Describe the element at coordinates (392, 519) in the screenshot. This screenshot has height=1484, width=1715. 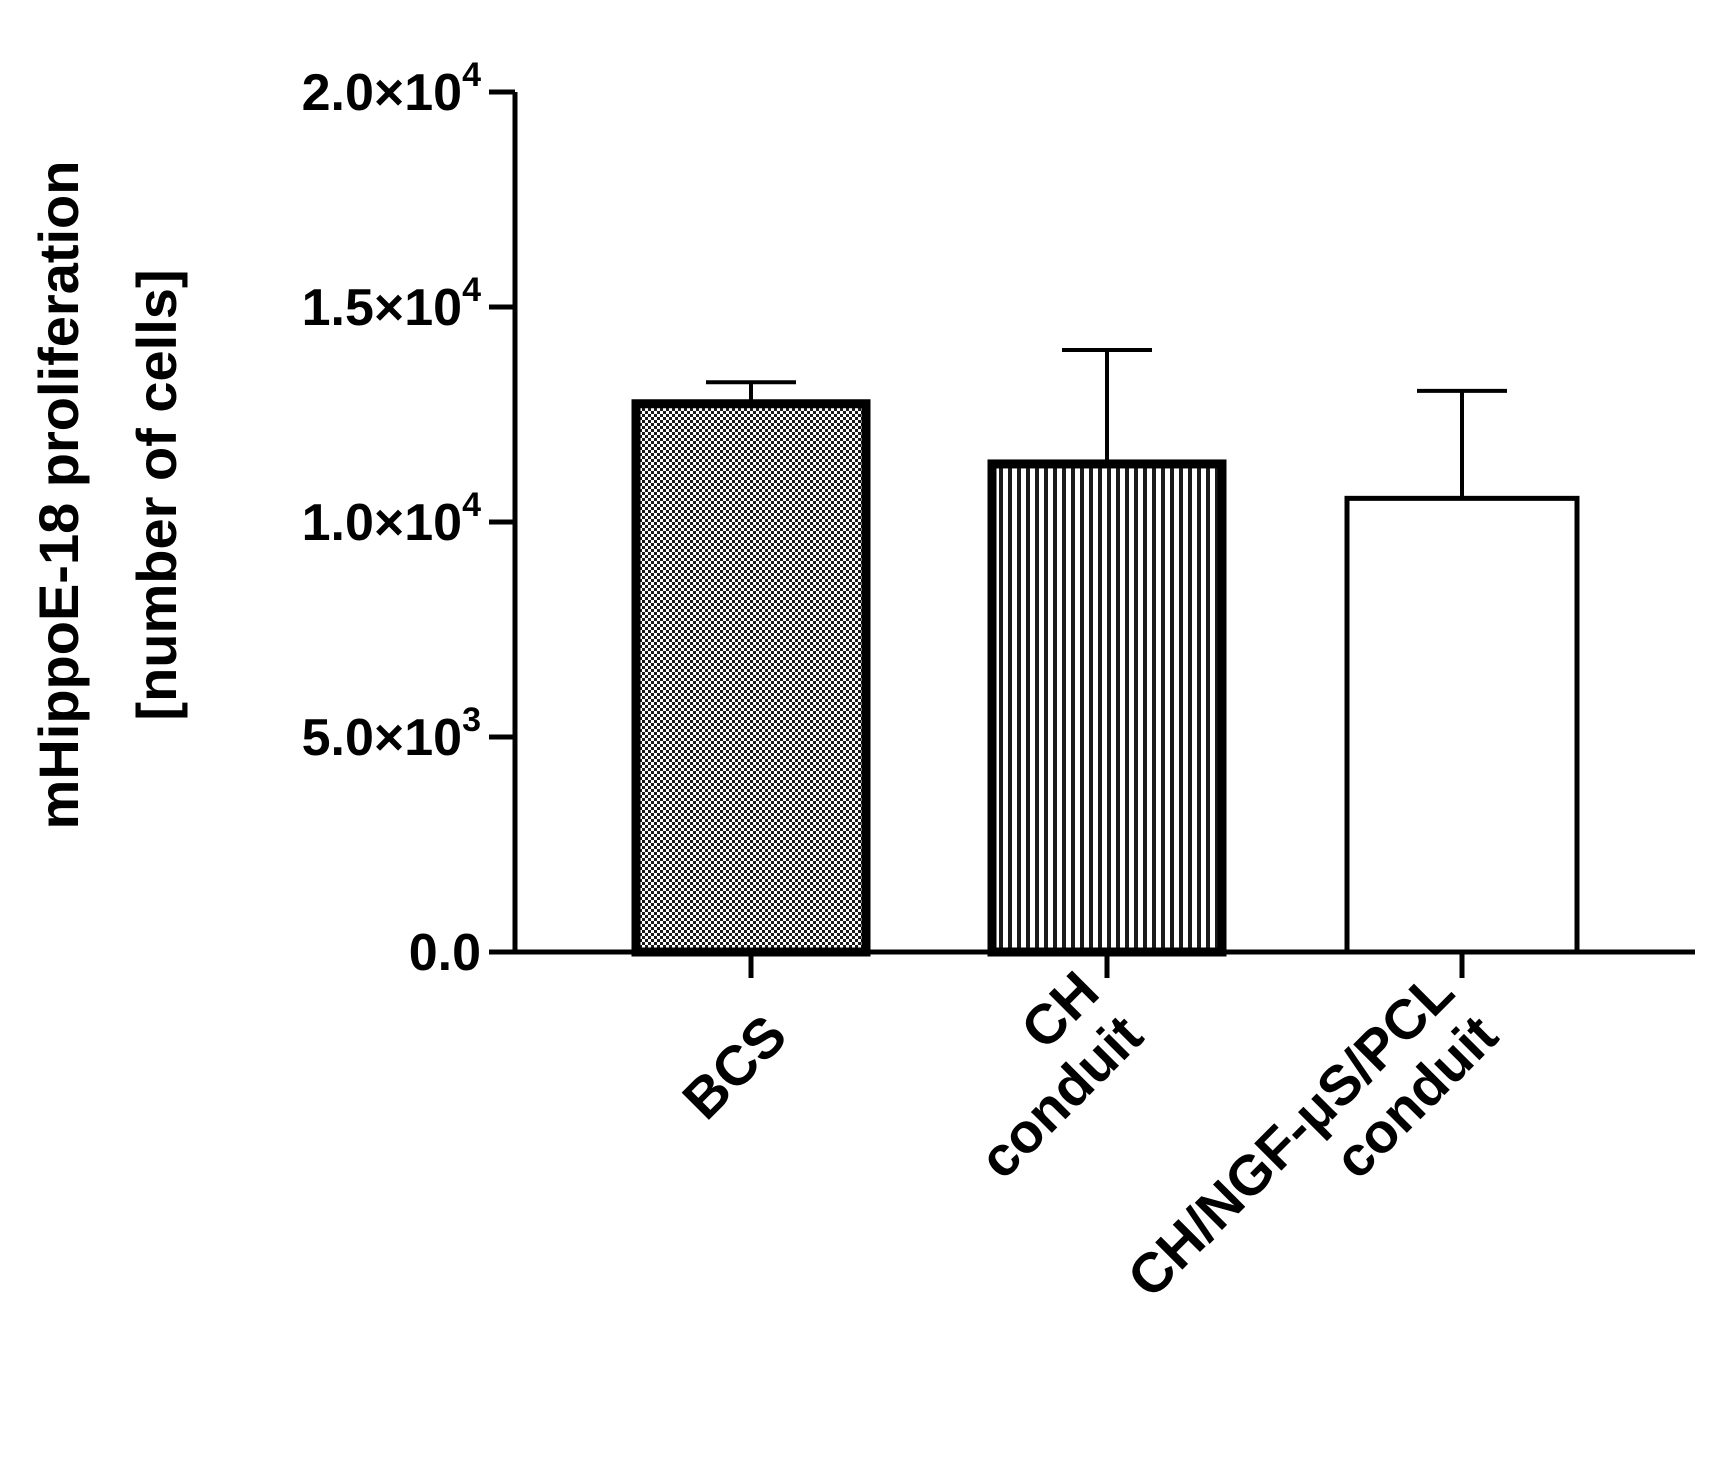
I see `y-tick-label: 1.0×10⁴` at that location.